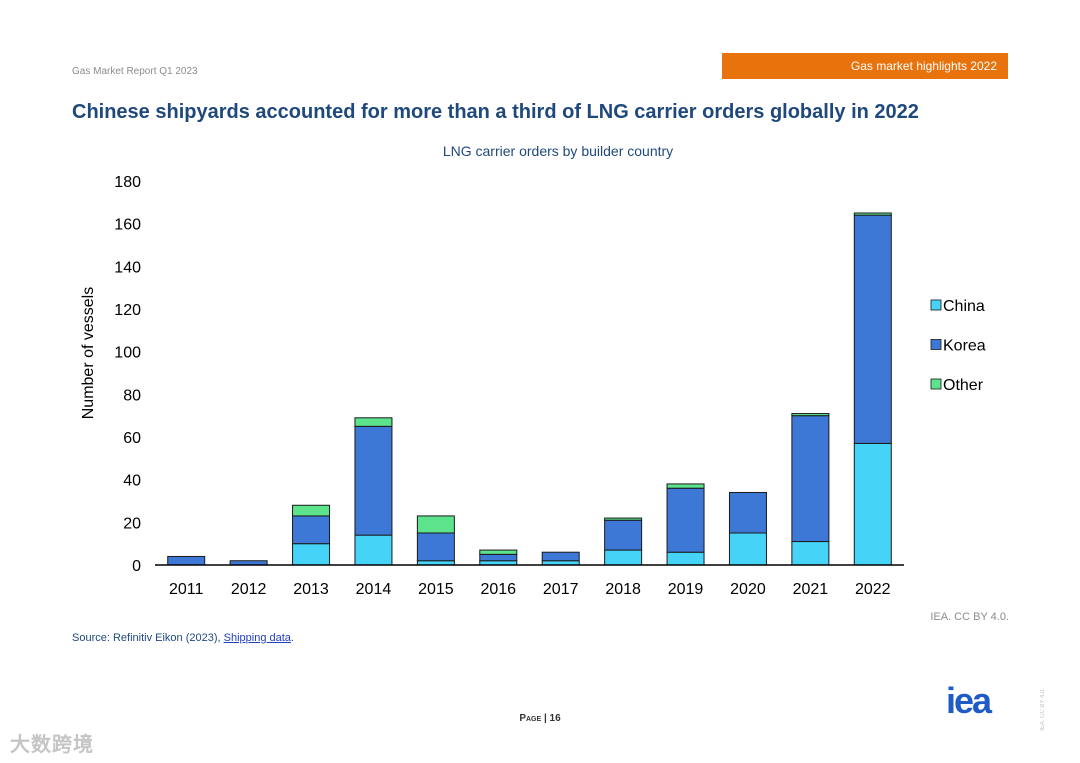 The image size is (1080, 763). Describe the element at coordinates (810, 553) in the screenshot. I see `bar-segment-china-2021` at that location.